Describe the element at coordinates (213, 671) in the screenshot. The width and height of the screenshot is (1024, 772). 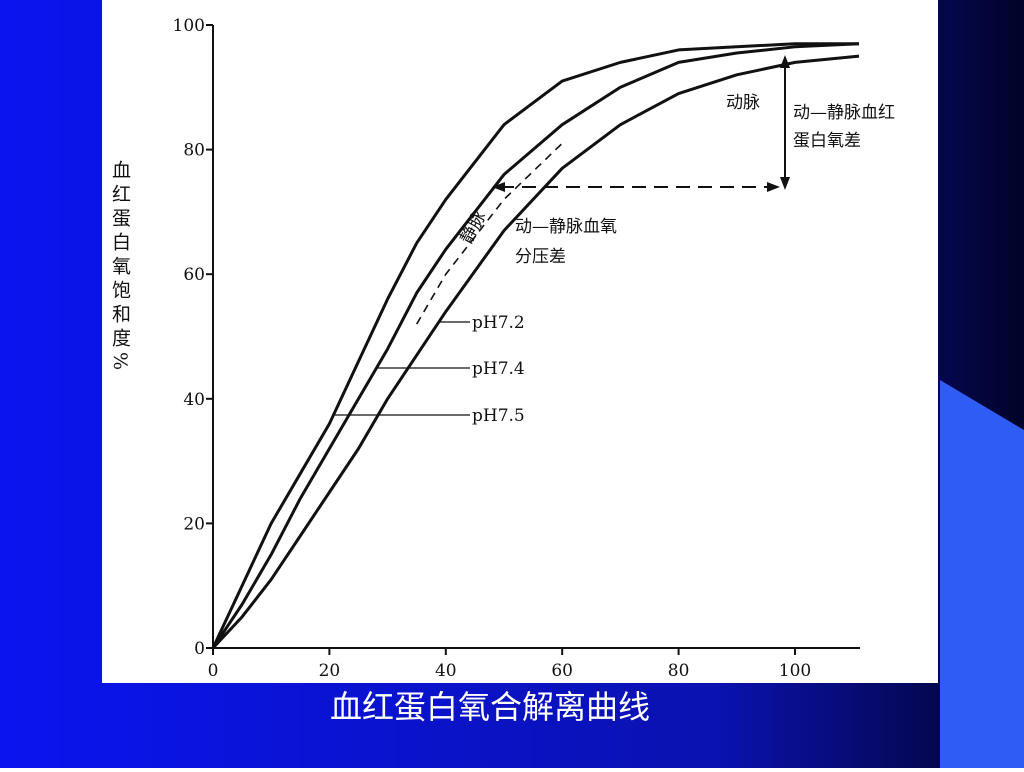
I see `x-tick-label: 0` at that location.